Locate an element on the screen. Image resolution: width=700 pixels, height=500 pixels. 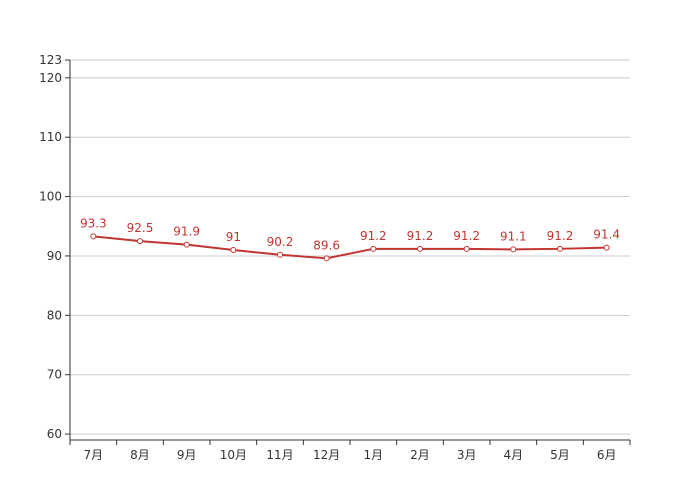
x-tick-label: 4月 is located at coordinates (514, 455).